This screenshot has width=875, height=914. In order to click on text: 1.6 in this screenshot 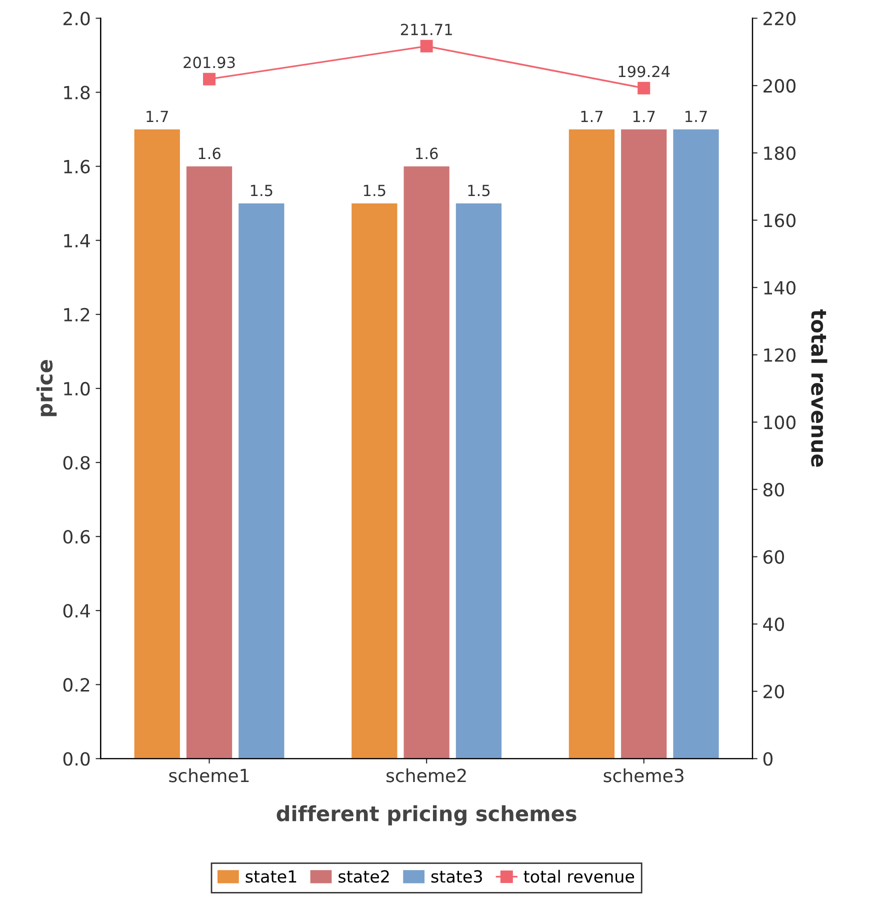, I will do `click(77, 167)`.